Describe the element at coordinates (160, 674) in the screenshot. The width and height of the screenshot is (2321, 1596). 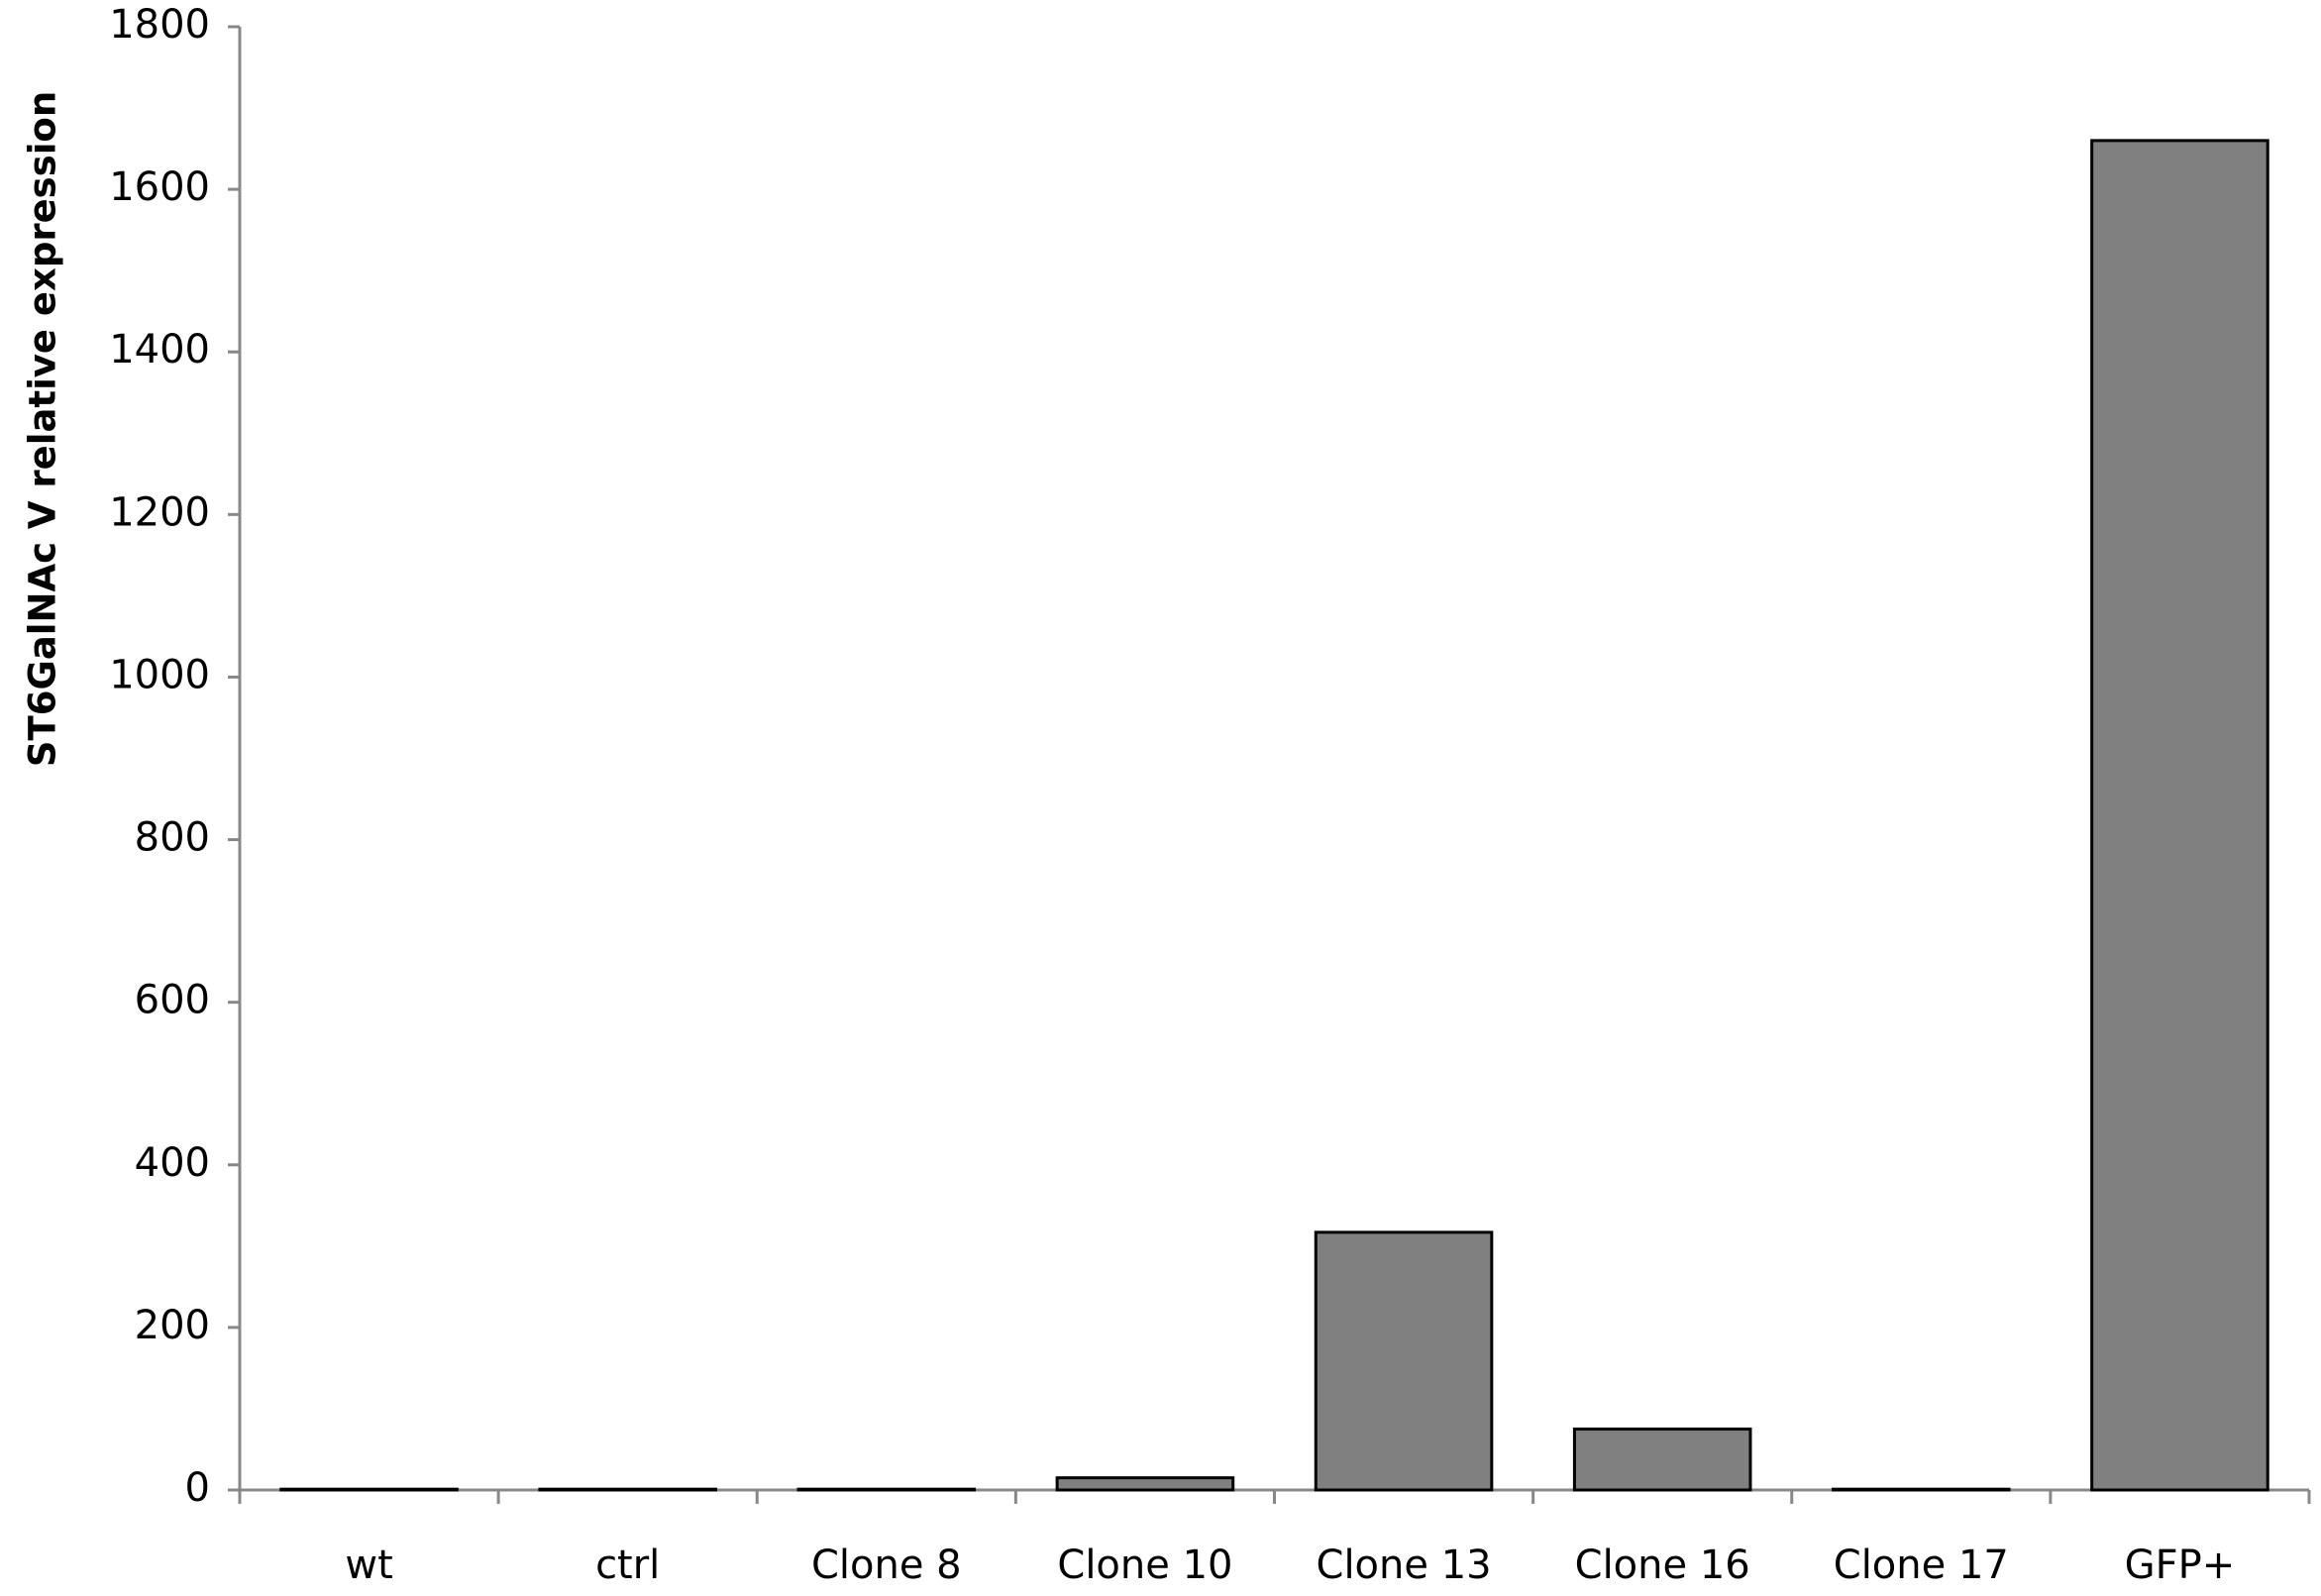
I see `y-tick-label: 1000` at that location.